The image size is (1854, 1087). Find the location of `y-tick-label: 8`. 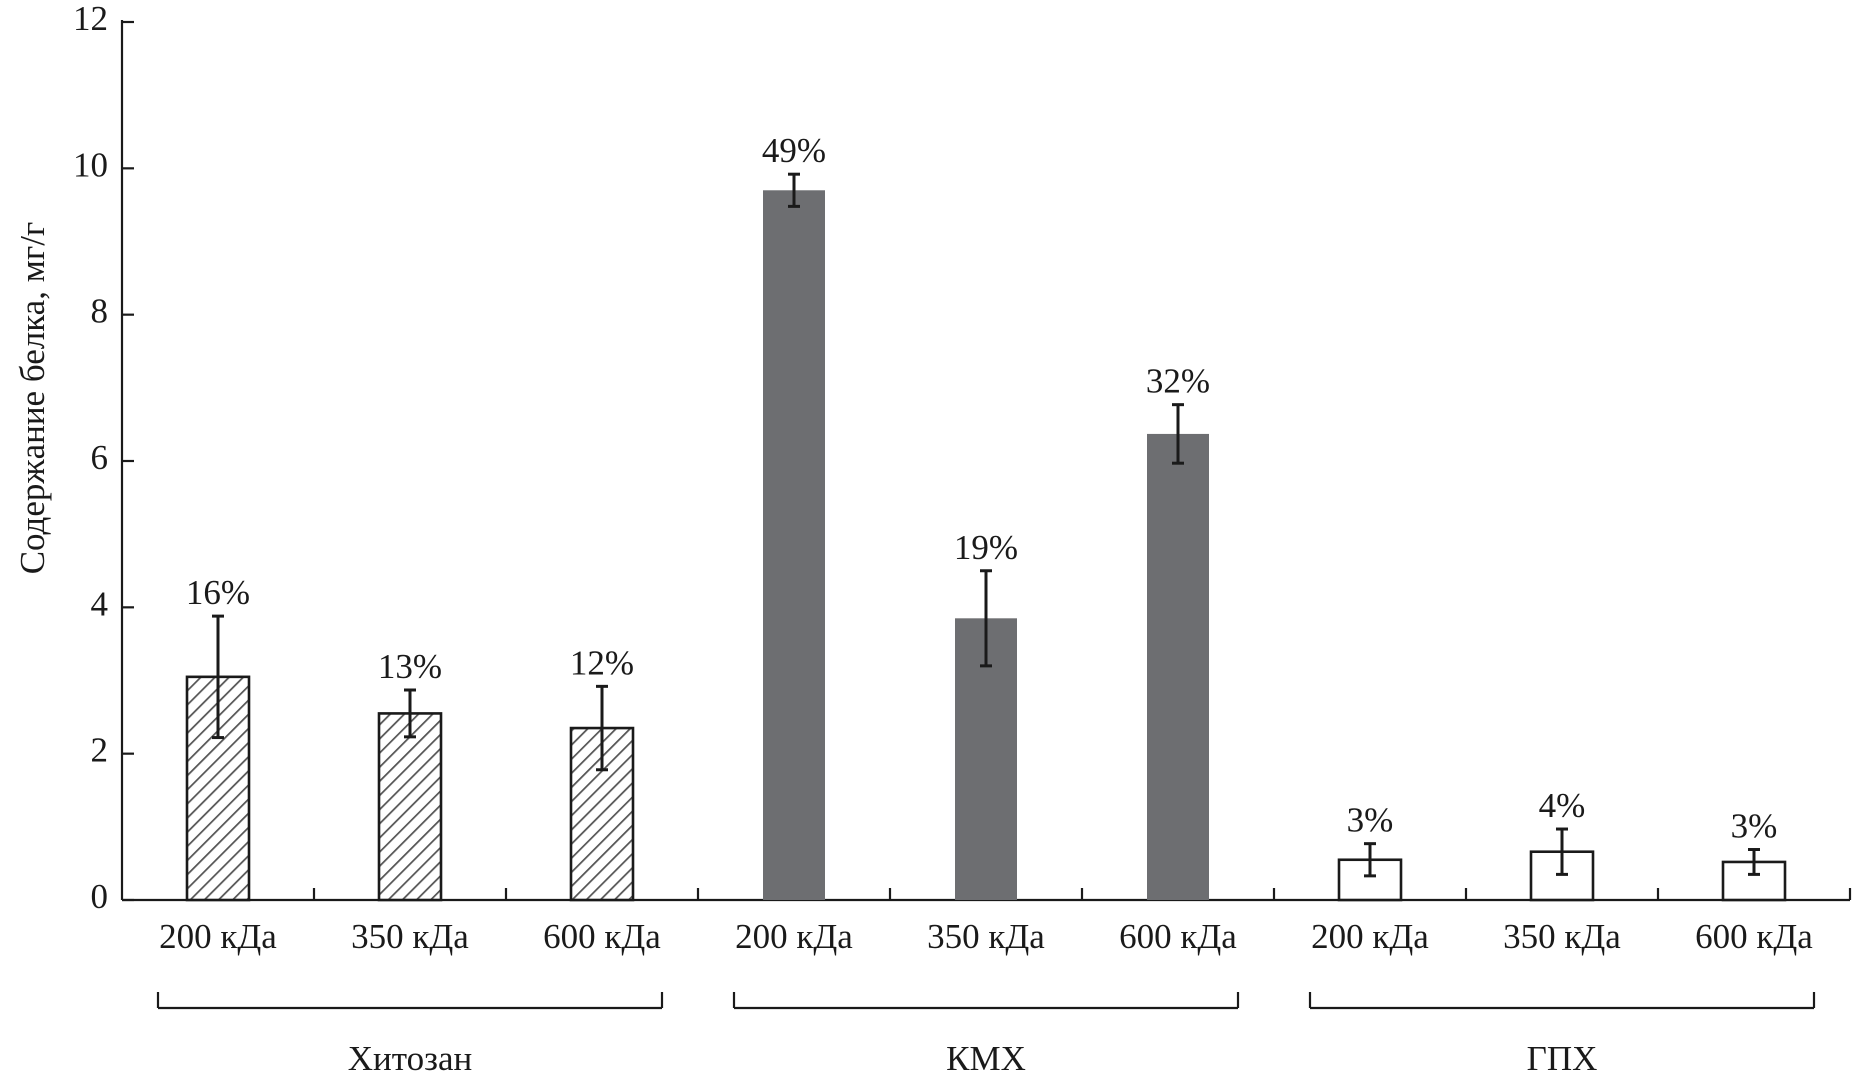

y-tick-label: 8 is located at coordinates (100, 311).